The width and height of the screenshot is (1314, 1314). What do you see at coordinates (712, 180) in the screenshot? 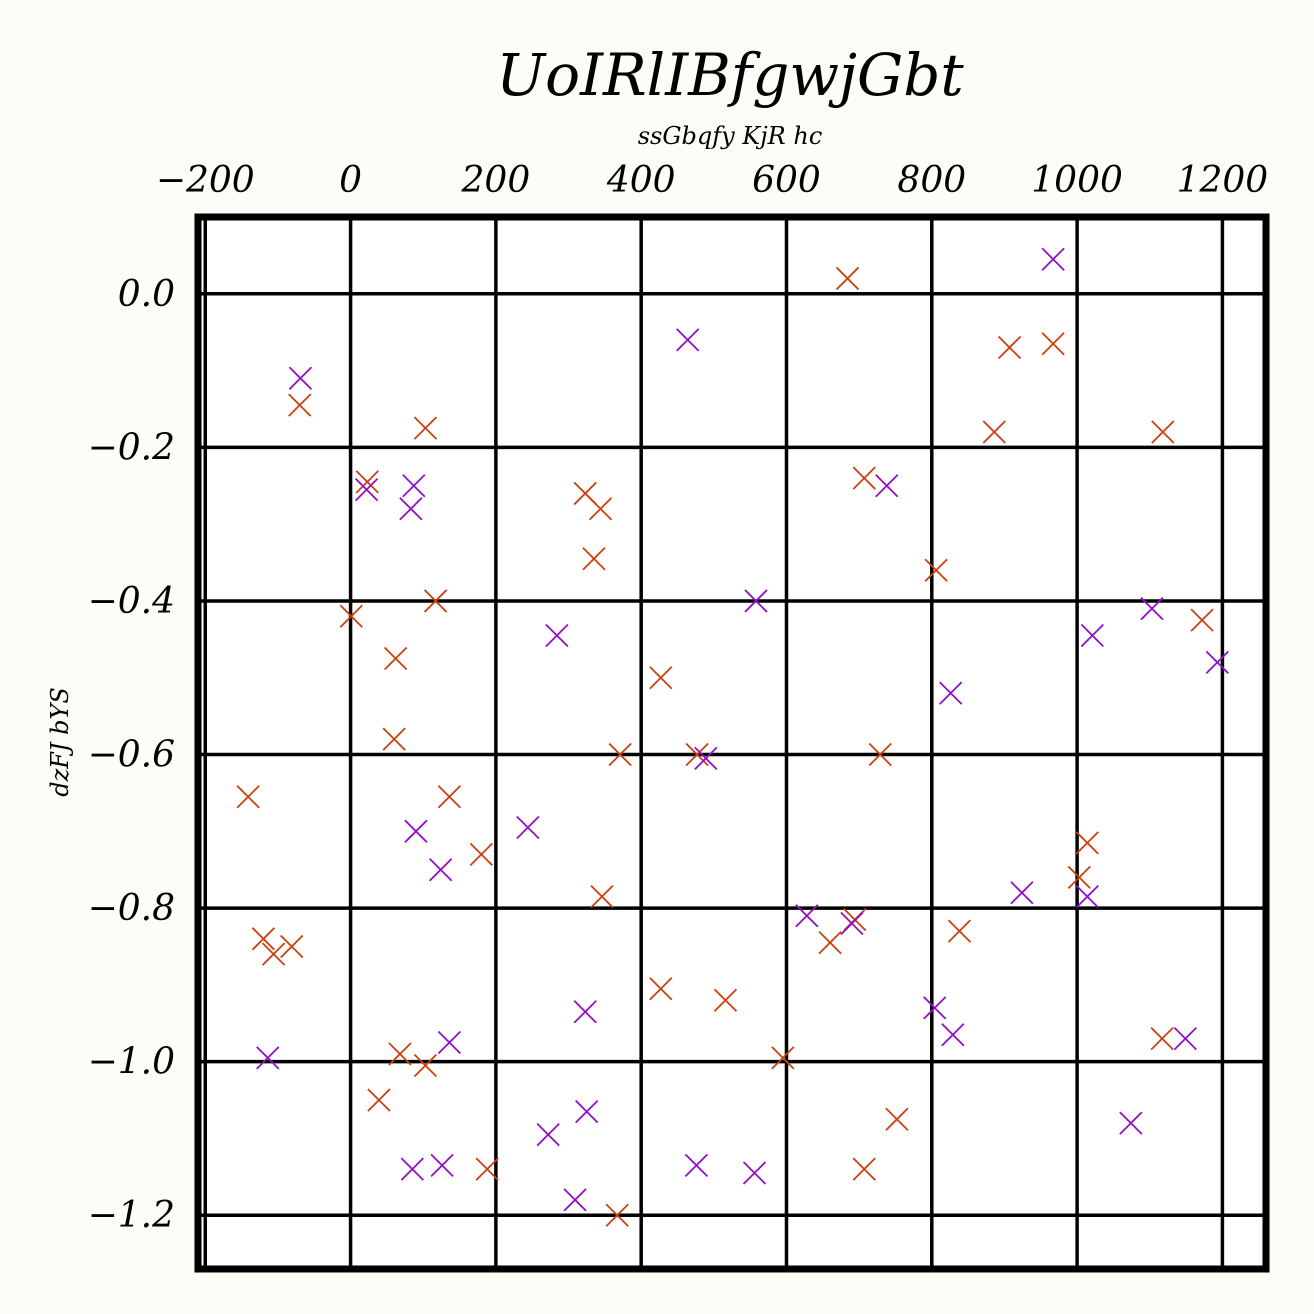
I see `x-tick-labels: −200 0 200 400 600 800 1000 1200` at bounding box center [712, 180].